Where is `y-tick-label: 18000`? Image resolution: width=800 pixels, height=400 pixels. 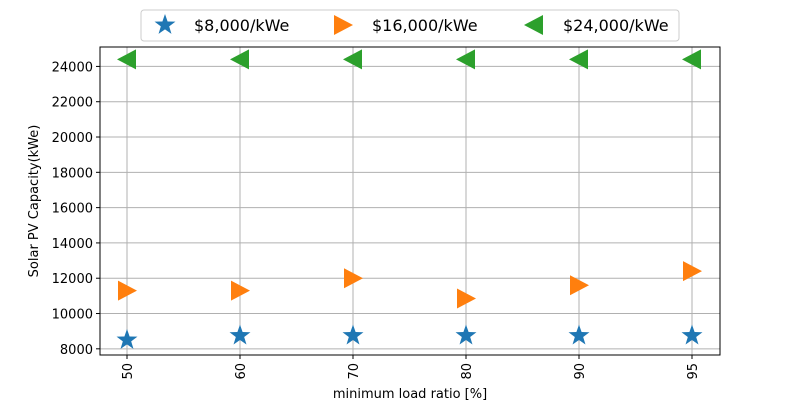 y-tick-label: 18000 is located at coordinates (72, 173).